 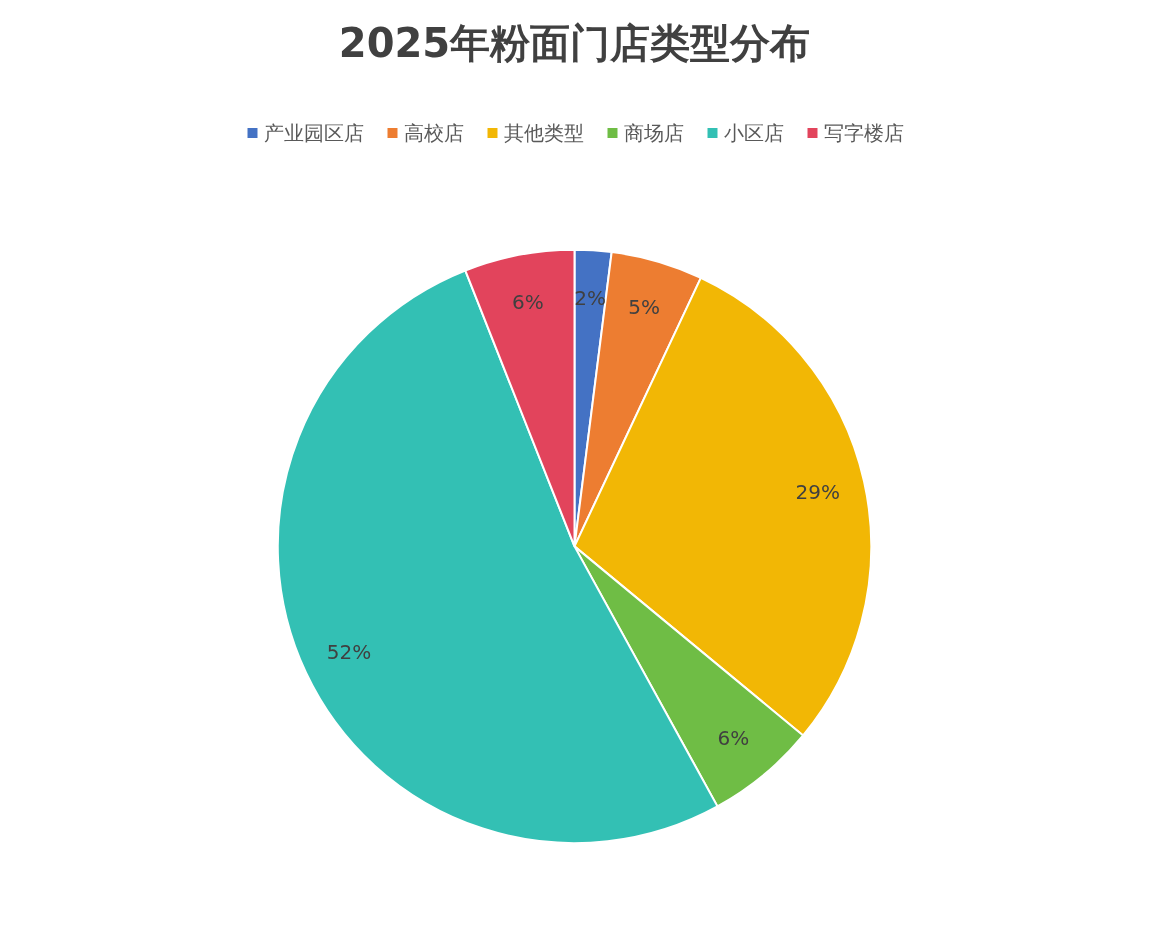 I want to click on data-label: 5%, so click(x=644, y=307).